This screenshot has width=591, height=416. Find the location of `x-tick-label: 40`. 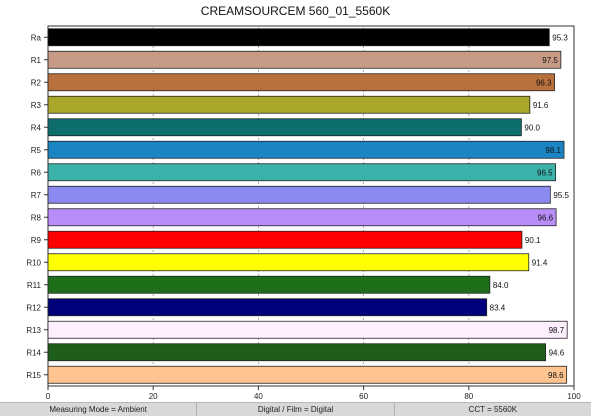

x-tick-label: 40 is located at coordinates (258, 396).